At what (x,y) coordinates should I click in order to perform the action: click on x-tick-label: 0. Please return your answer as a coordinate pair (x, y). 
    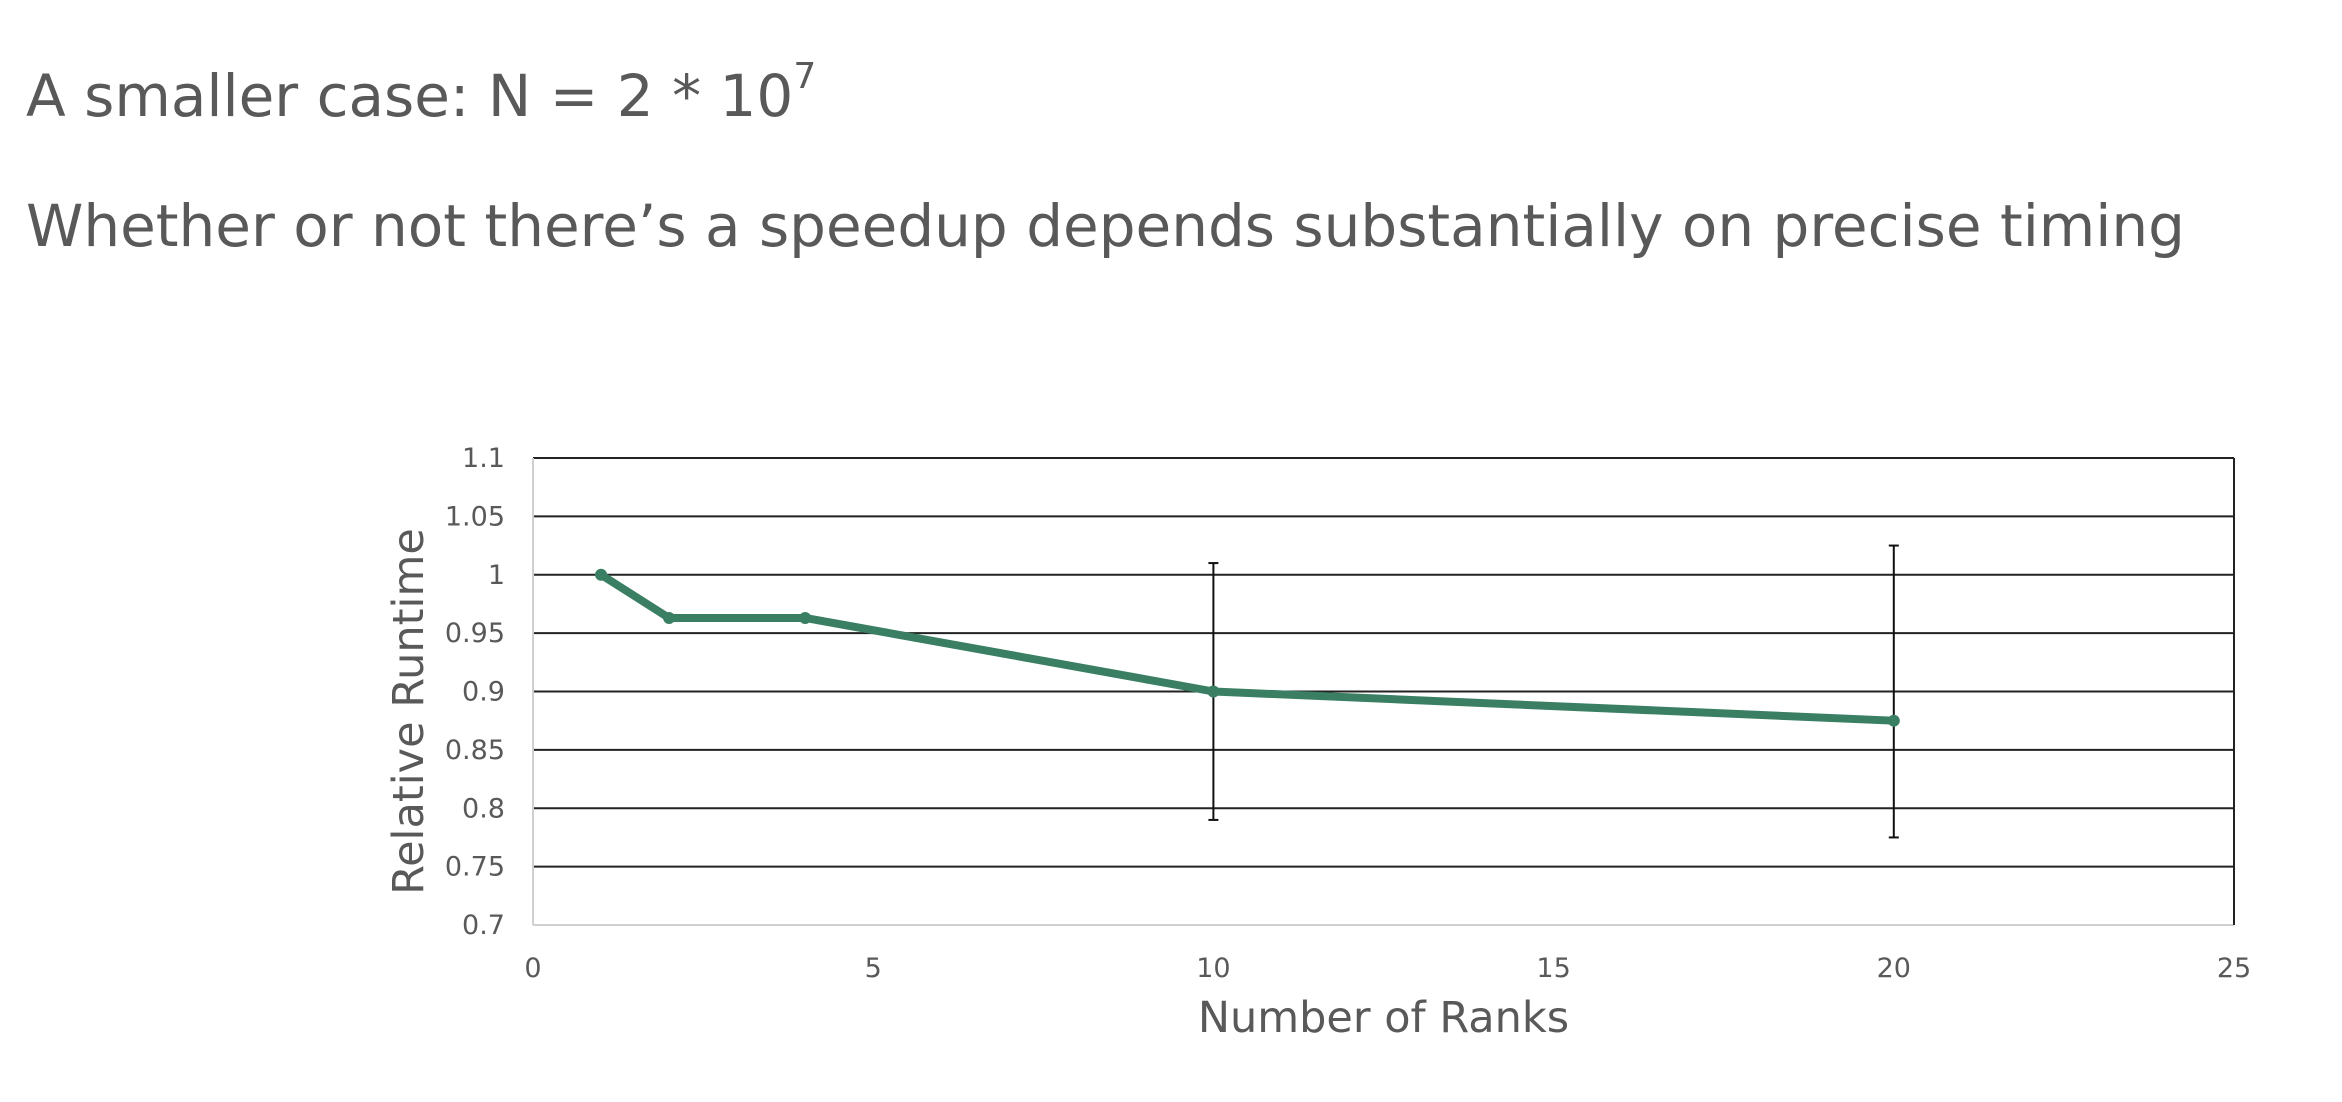
    Looking at the image, I should click on (532, 968).